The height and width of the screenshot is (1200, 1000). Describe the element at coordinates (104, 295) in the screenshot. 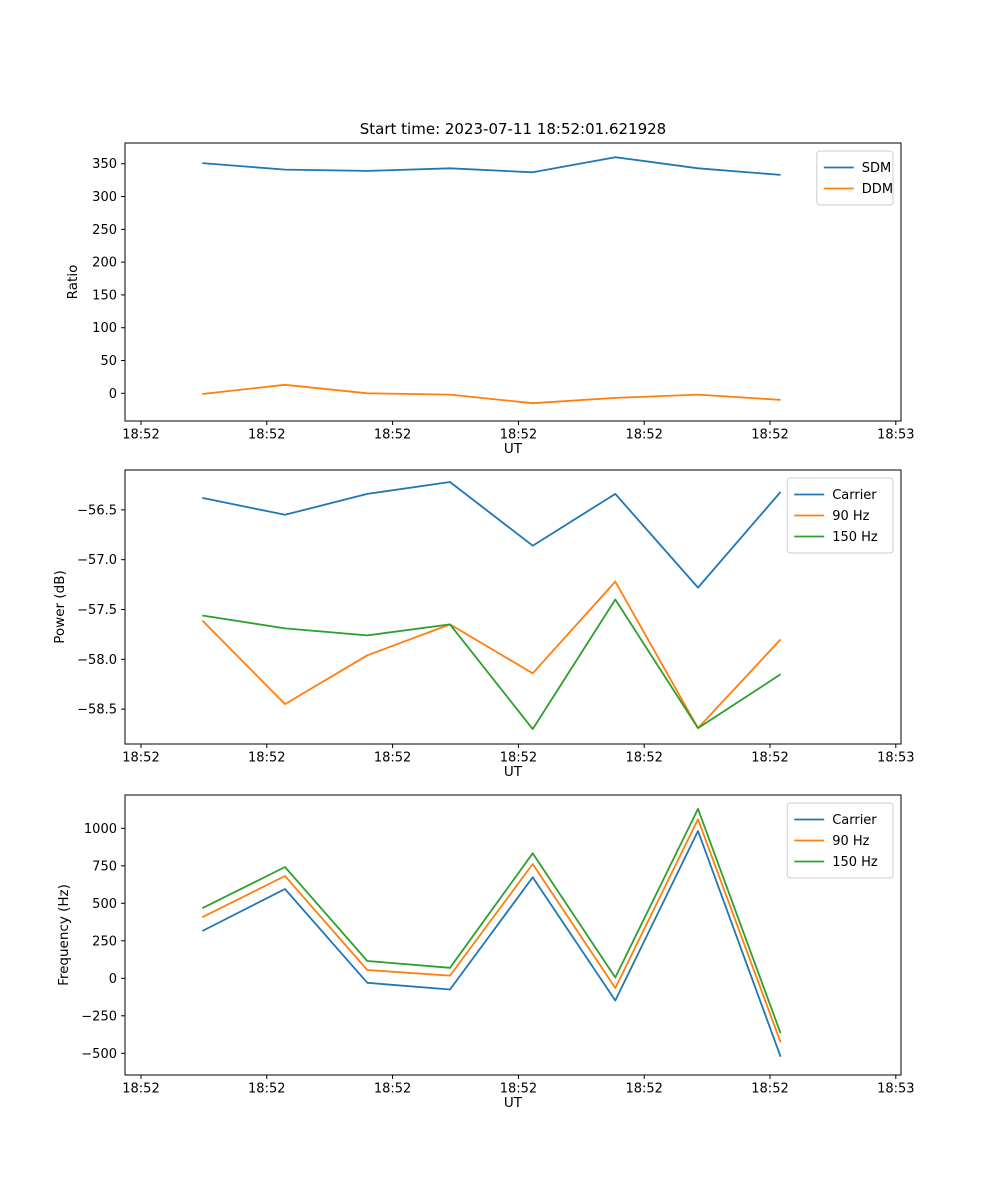

I see `y-tick-label: 150` at that location.